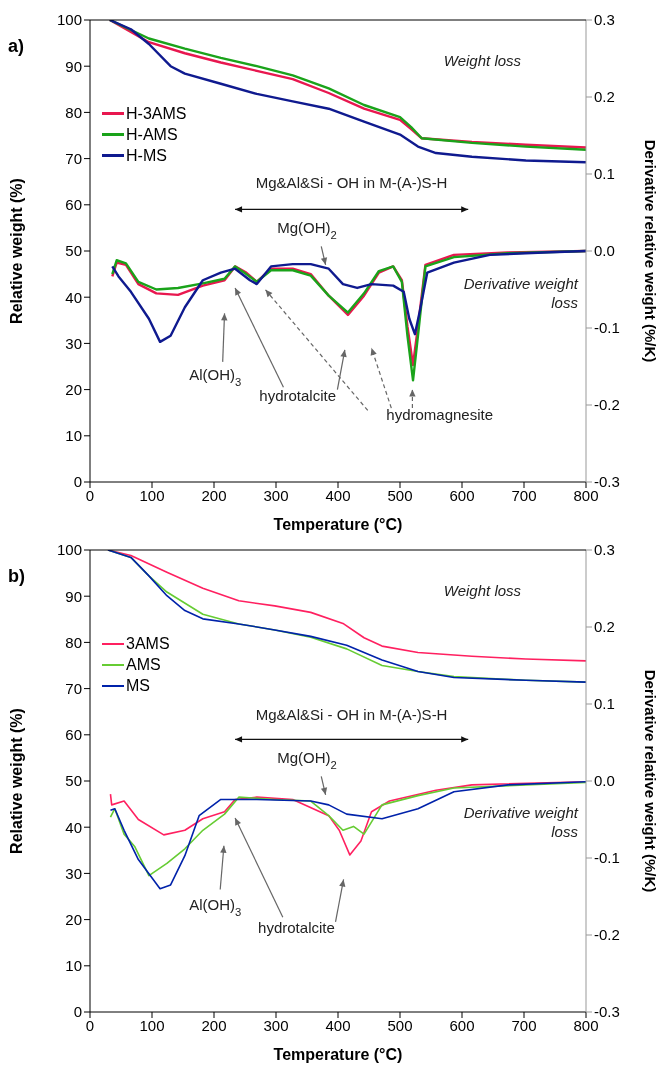 Image resolution: width=669 pixels, height=1091 pixels. Describe the element at coordinates (148, 643) in the screenshot. I see `legend-label: 3AMS` at that location.